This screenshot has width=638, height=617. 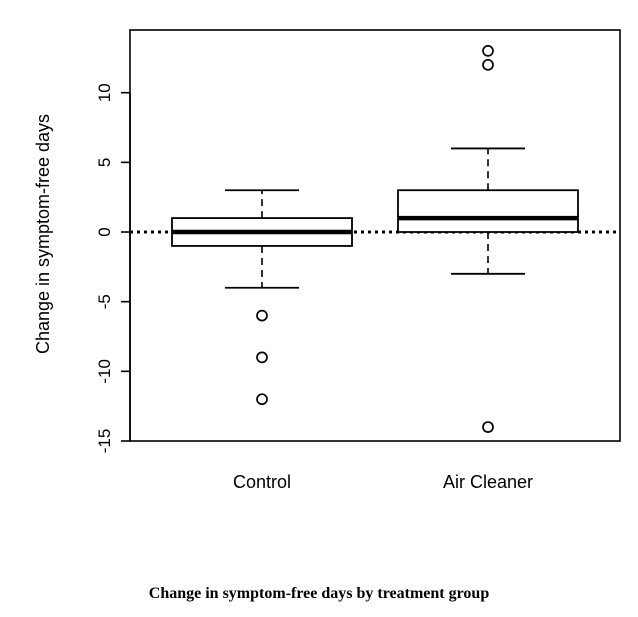 I want to click on y-axis-label: Change in symptom-free days, so click(x=43, y=234).